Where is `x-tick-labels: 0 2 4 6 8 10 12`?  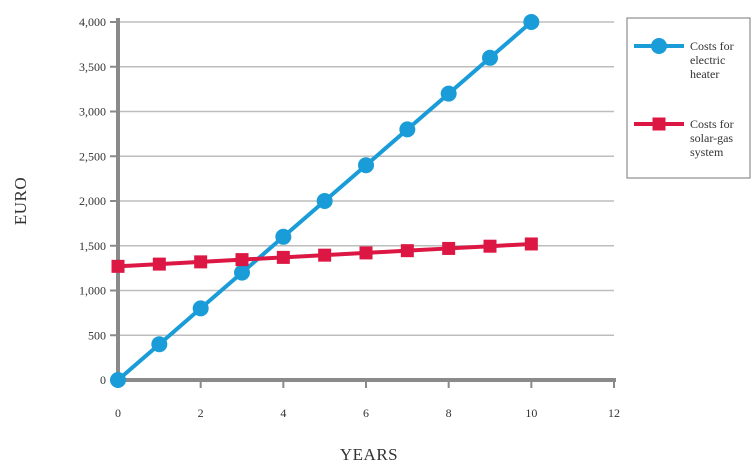
x-tick-labels: 0 2 4 6 8 10 12 is located at coordinates (367, 400).